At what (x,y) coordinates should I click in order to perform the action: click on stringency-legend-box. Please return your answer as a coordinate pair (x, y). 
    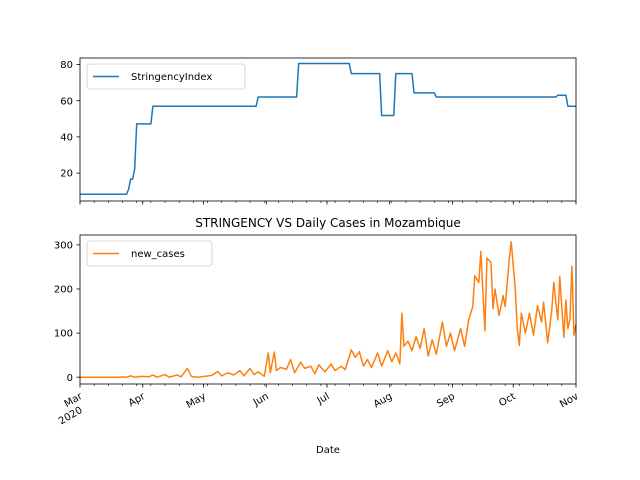
    Looking at the image, I should click on (166, 76).